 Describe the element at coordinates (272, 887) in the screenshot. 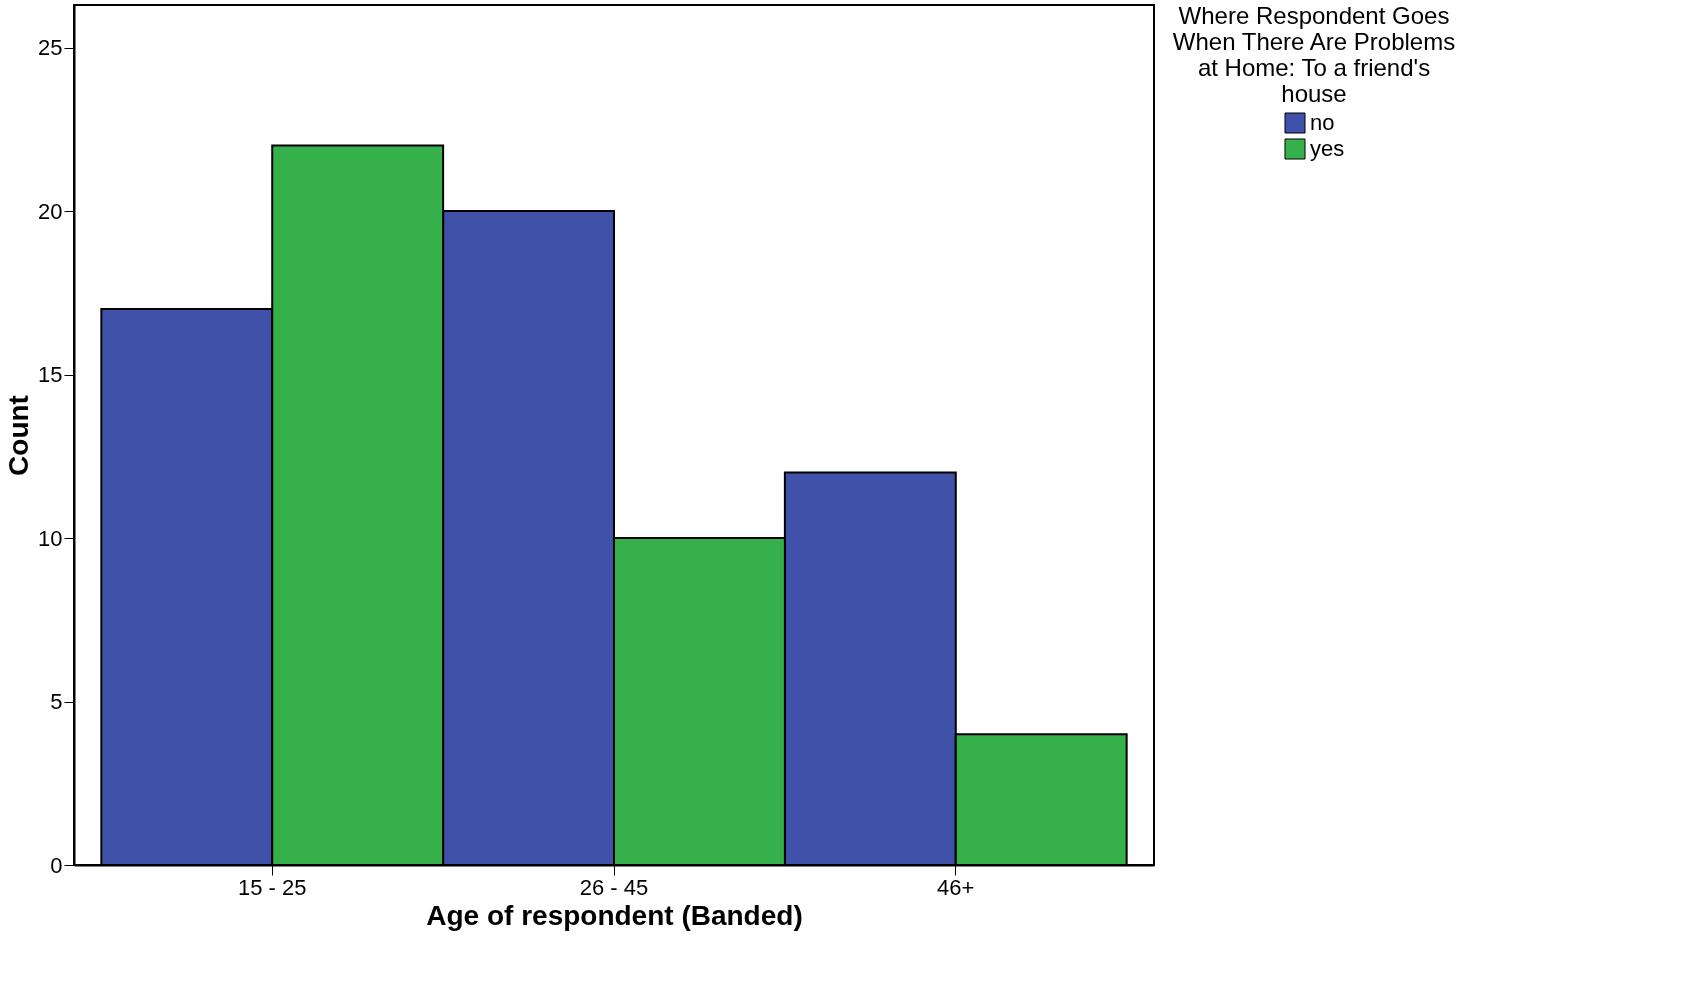

I see `x-tick-label: 15 - 25` at that location.